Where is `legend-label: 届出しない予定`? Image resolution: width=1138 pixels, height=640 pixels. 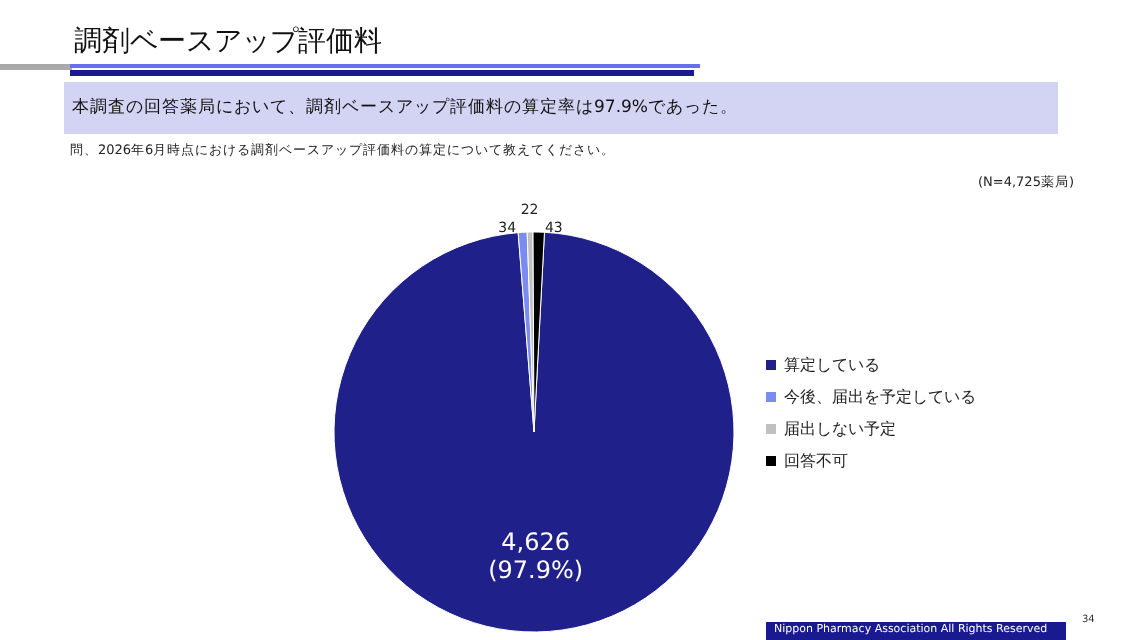
legend-label: 届出しない予定 is located at coordinates (840, 428).